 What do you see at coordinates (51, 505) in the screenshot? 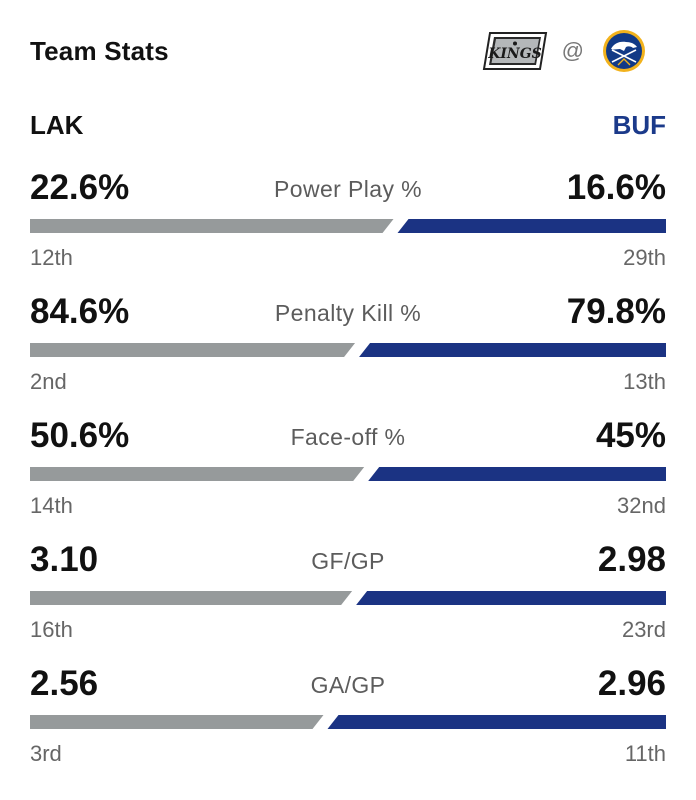
I see `away-stat-rank: 14th` at bounding box center [51, 505].